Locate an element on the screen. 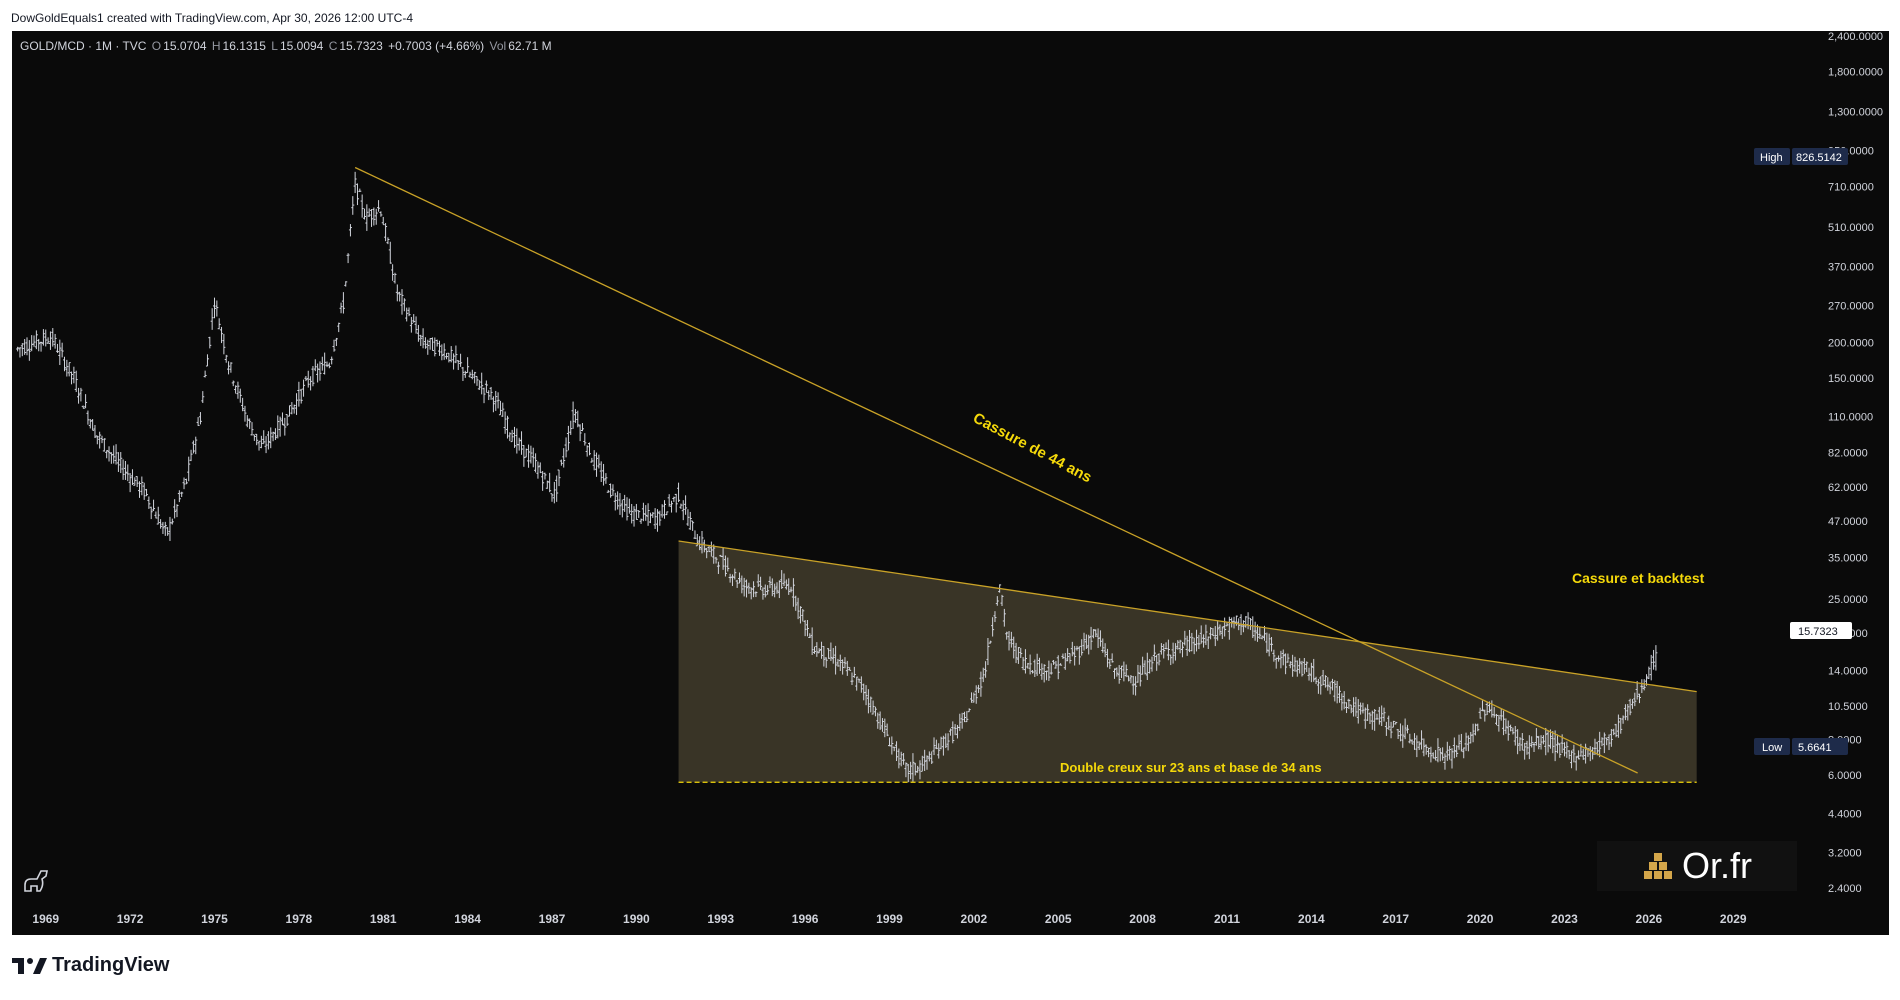  annotation-break-backtest: Cassure et backtest is located at coordinates (1638, 578).